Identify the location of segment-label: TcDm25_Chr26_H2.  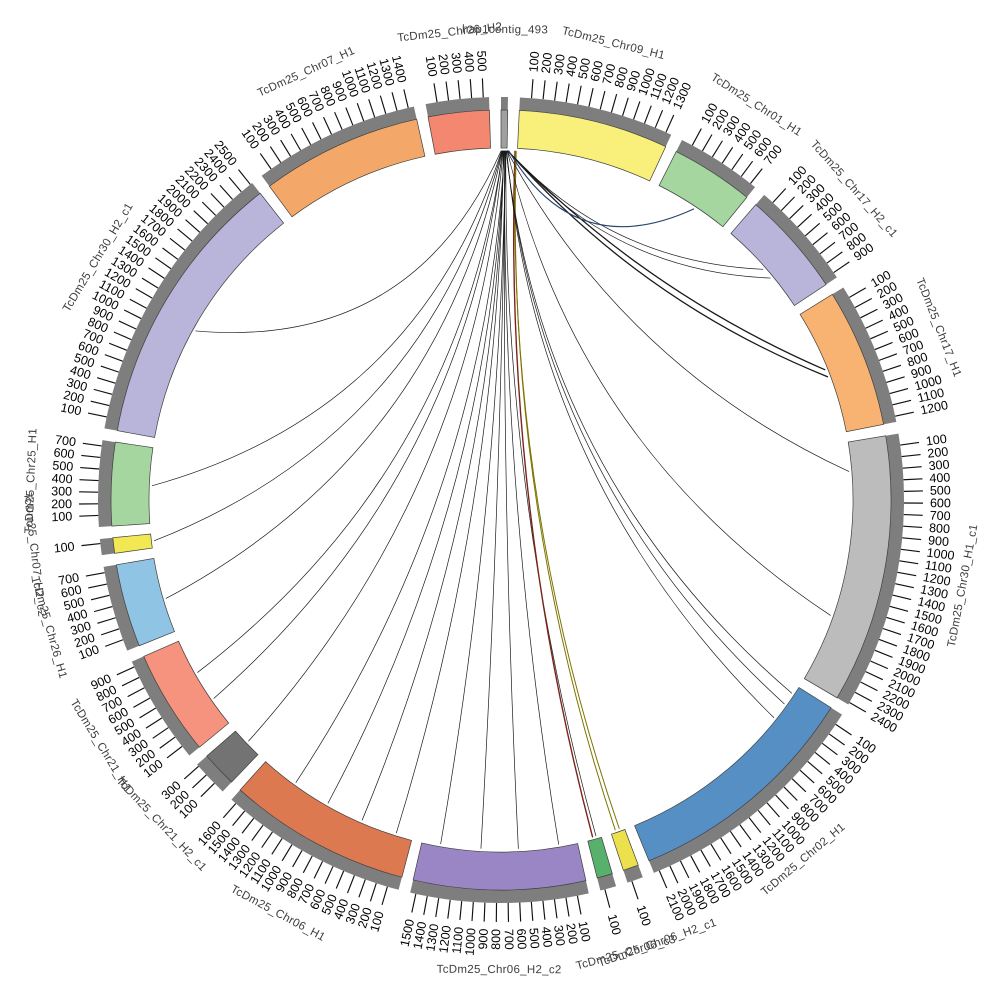
(450, 32).